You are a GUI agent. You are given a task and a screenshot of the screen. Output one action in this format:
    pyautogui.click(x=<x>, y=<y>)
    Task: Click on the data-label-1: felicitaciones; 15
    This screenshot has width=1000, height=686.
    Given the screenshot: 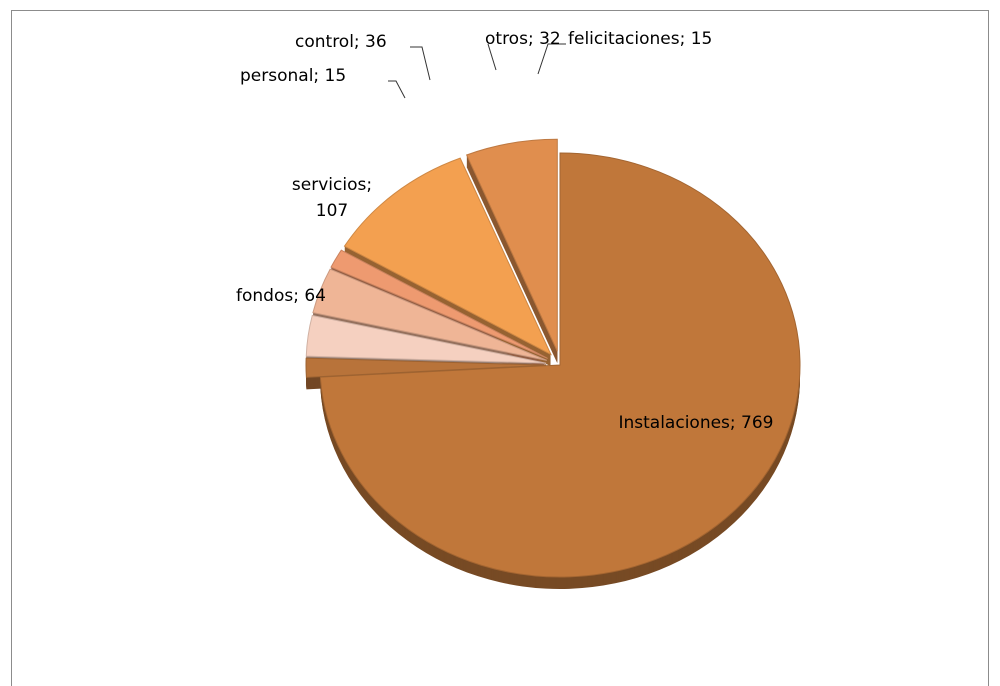 What is the action you would take?
    pyautogui.click(x=640, y=39)
    